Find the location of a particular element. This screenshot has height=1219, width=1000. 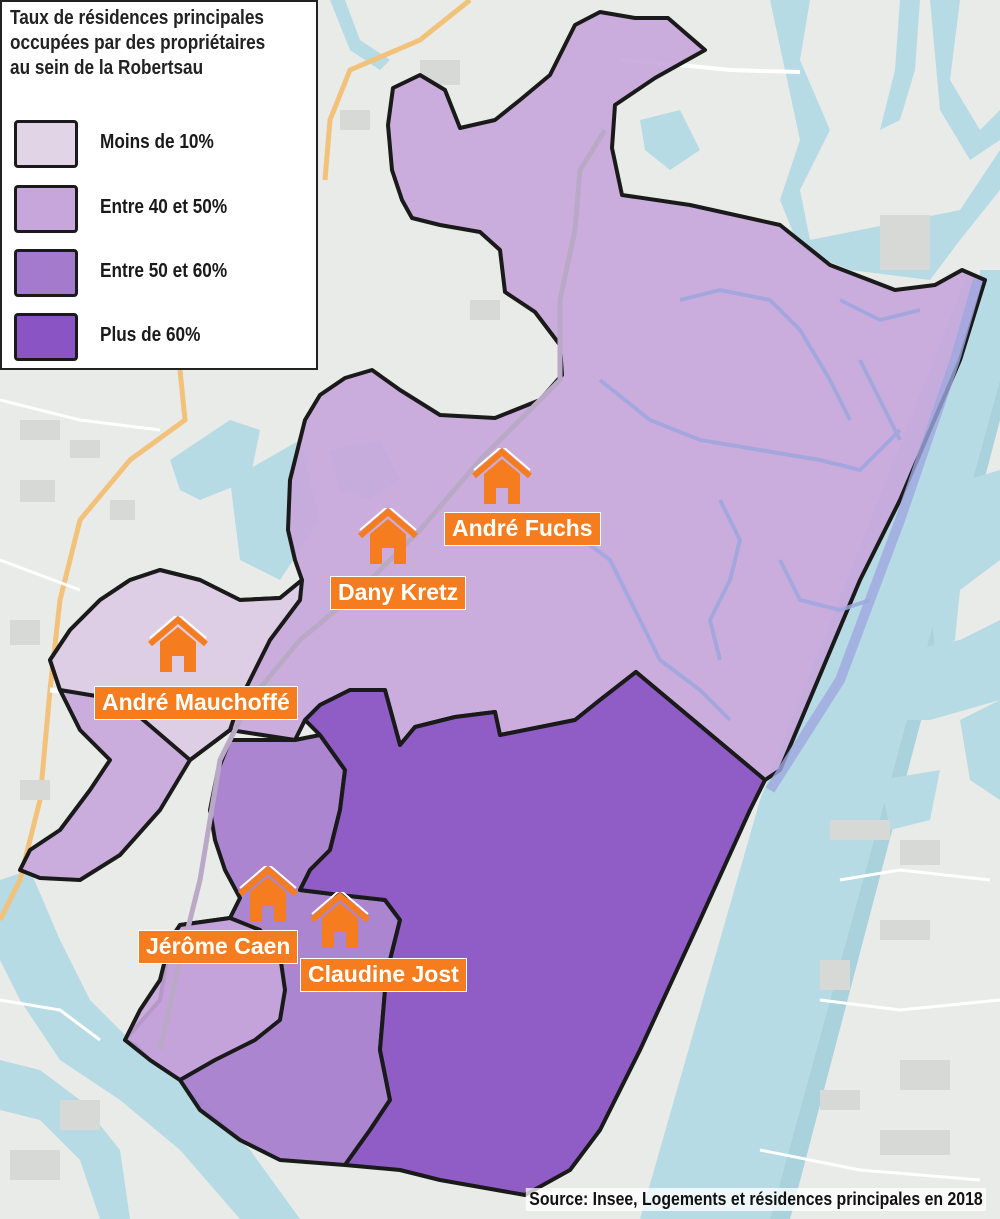

stream-layer is located at coordinates (744, 504).